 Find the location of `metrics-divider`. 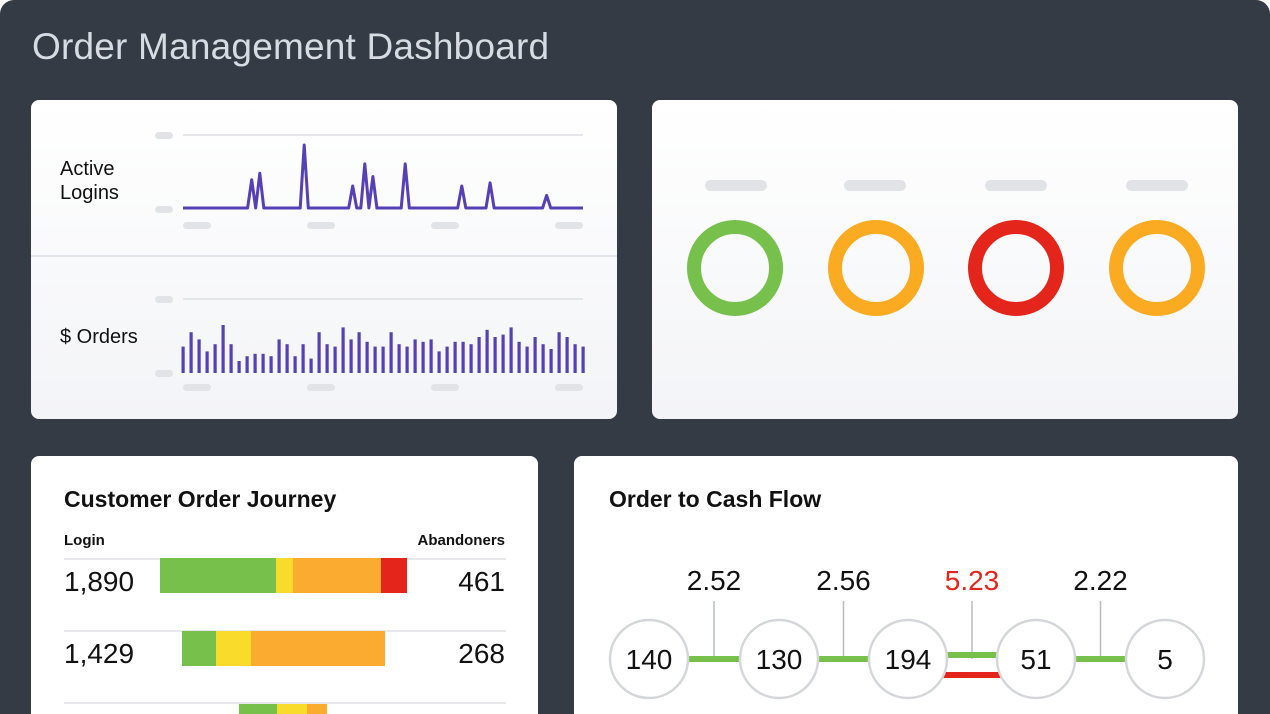

metrics-divider is located at coordinates (324, 256).